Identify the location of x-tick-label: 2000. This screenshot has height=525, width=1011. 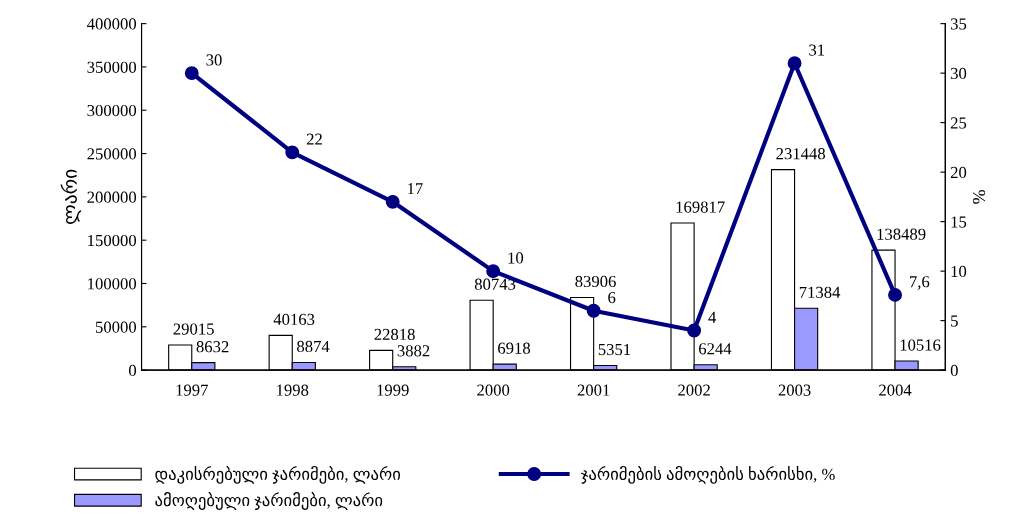
(493, 390).